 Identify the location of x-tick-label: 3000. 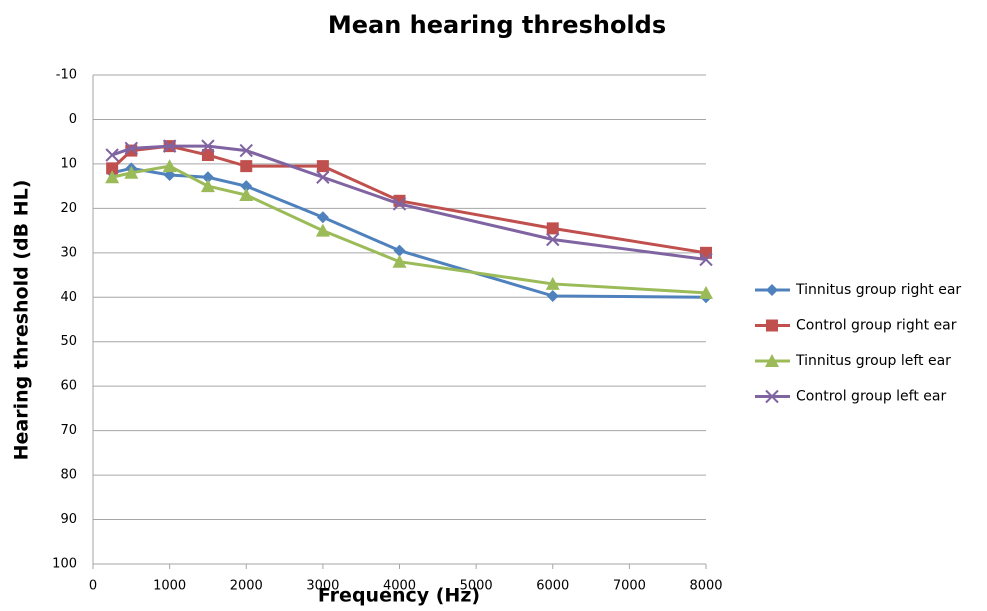
(322, 586).